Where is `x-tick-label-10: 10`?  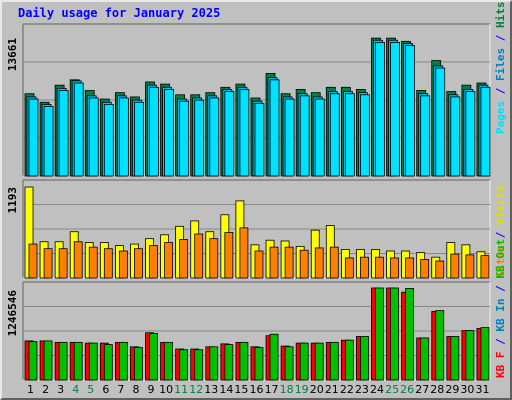
x-tick-label-10: 10 is located at coordinates (166, 389).